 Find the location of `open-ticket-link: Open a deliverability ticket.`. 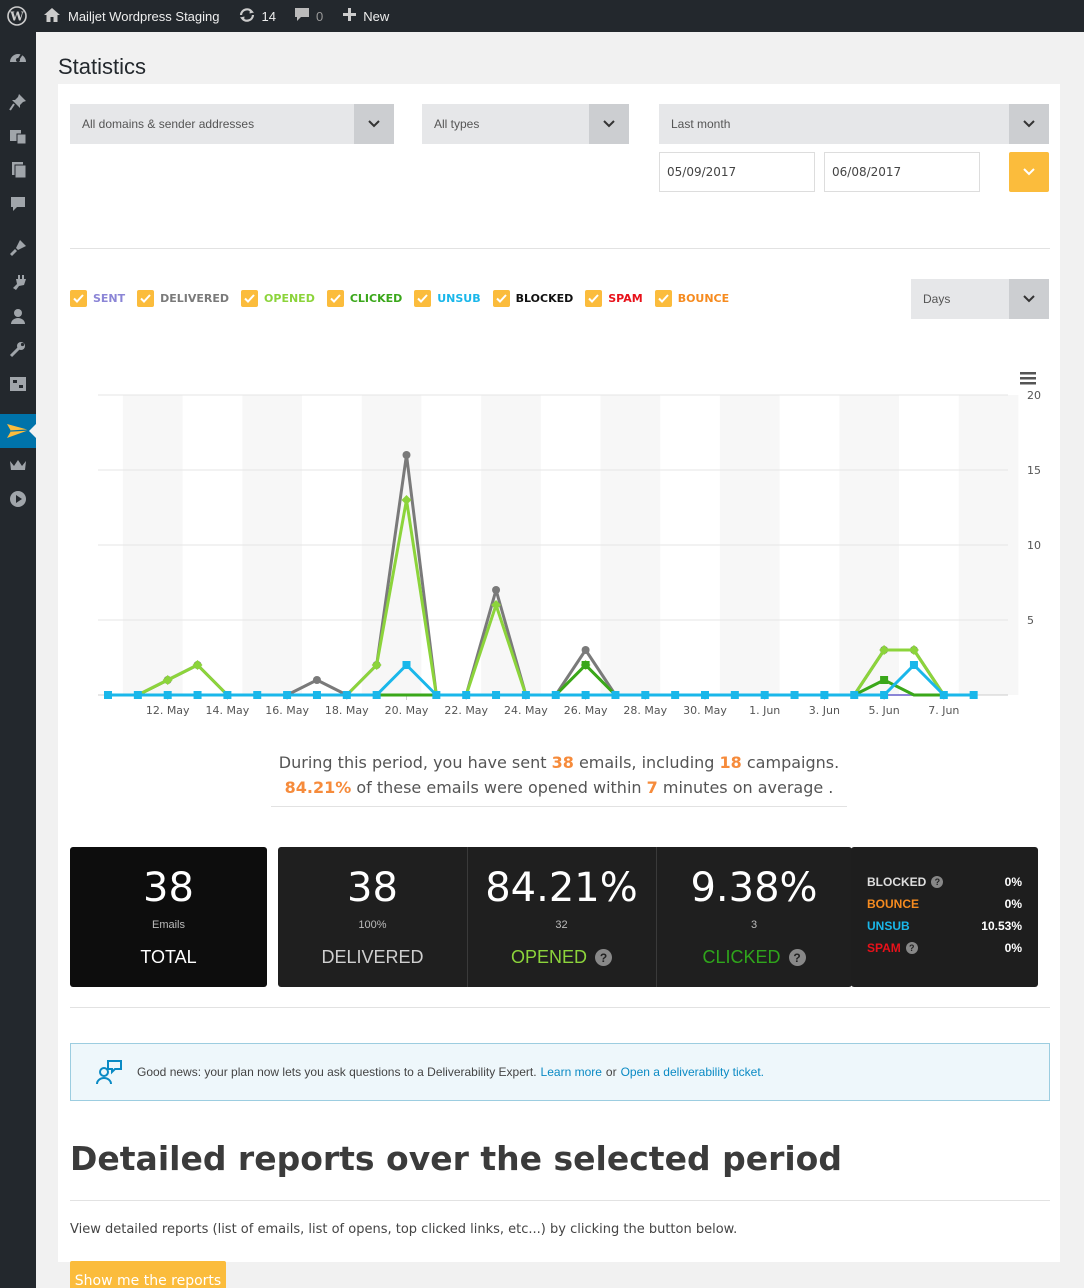

open-ticket-link: Open a deliverability ticket. is located at coordinates (692, 1072).